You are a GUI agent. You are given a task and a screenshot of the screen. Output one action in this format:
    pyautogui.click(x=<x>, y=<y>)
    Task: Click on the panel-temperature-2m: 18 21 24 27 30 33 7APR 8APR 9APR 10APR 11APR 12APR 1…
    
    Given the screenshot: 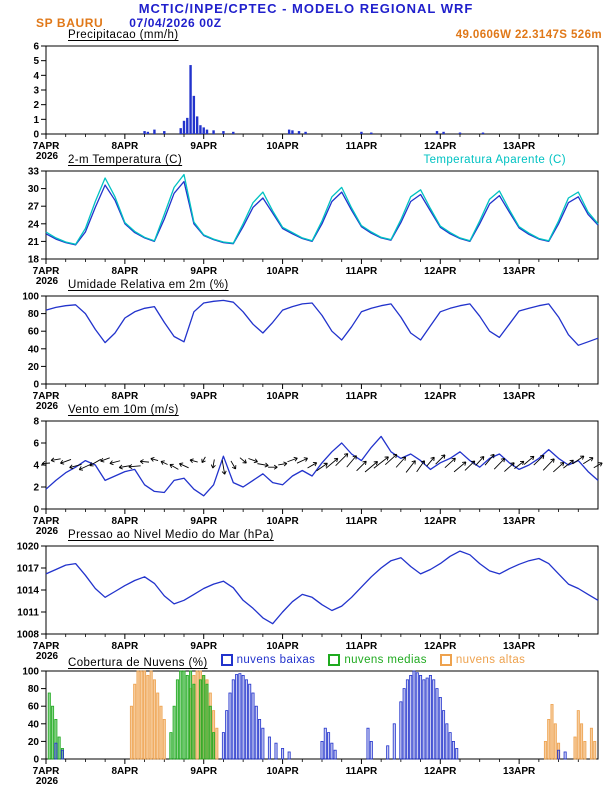 What is the action you would take?
    pyautogui.click(x=313, y=227)
    